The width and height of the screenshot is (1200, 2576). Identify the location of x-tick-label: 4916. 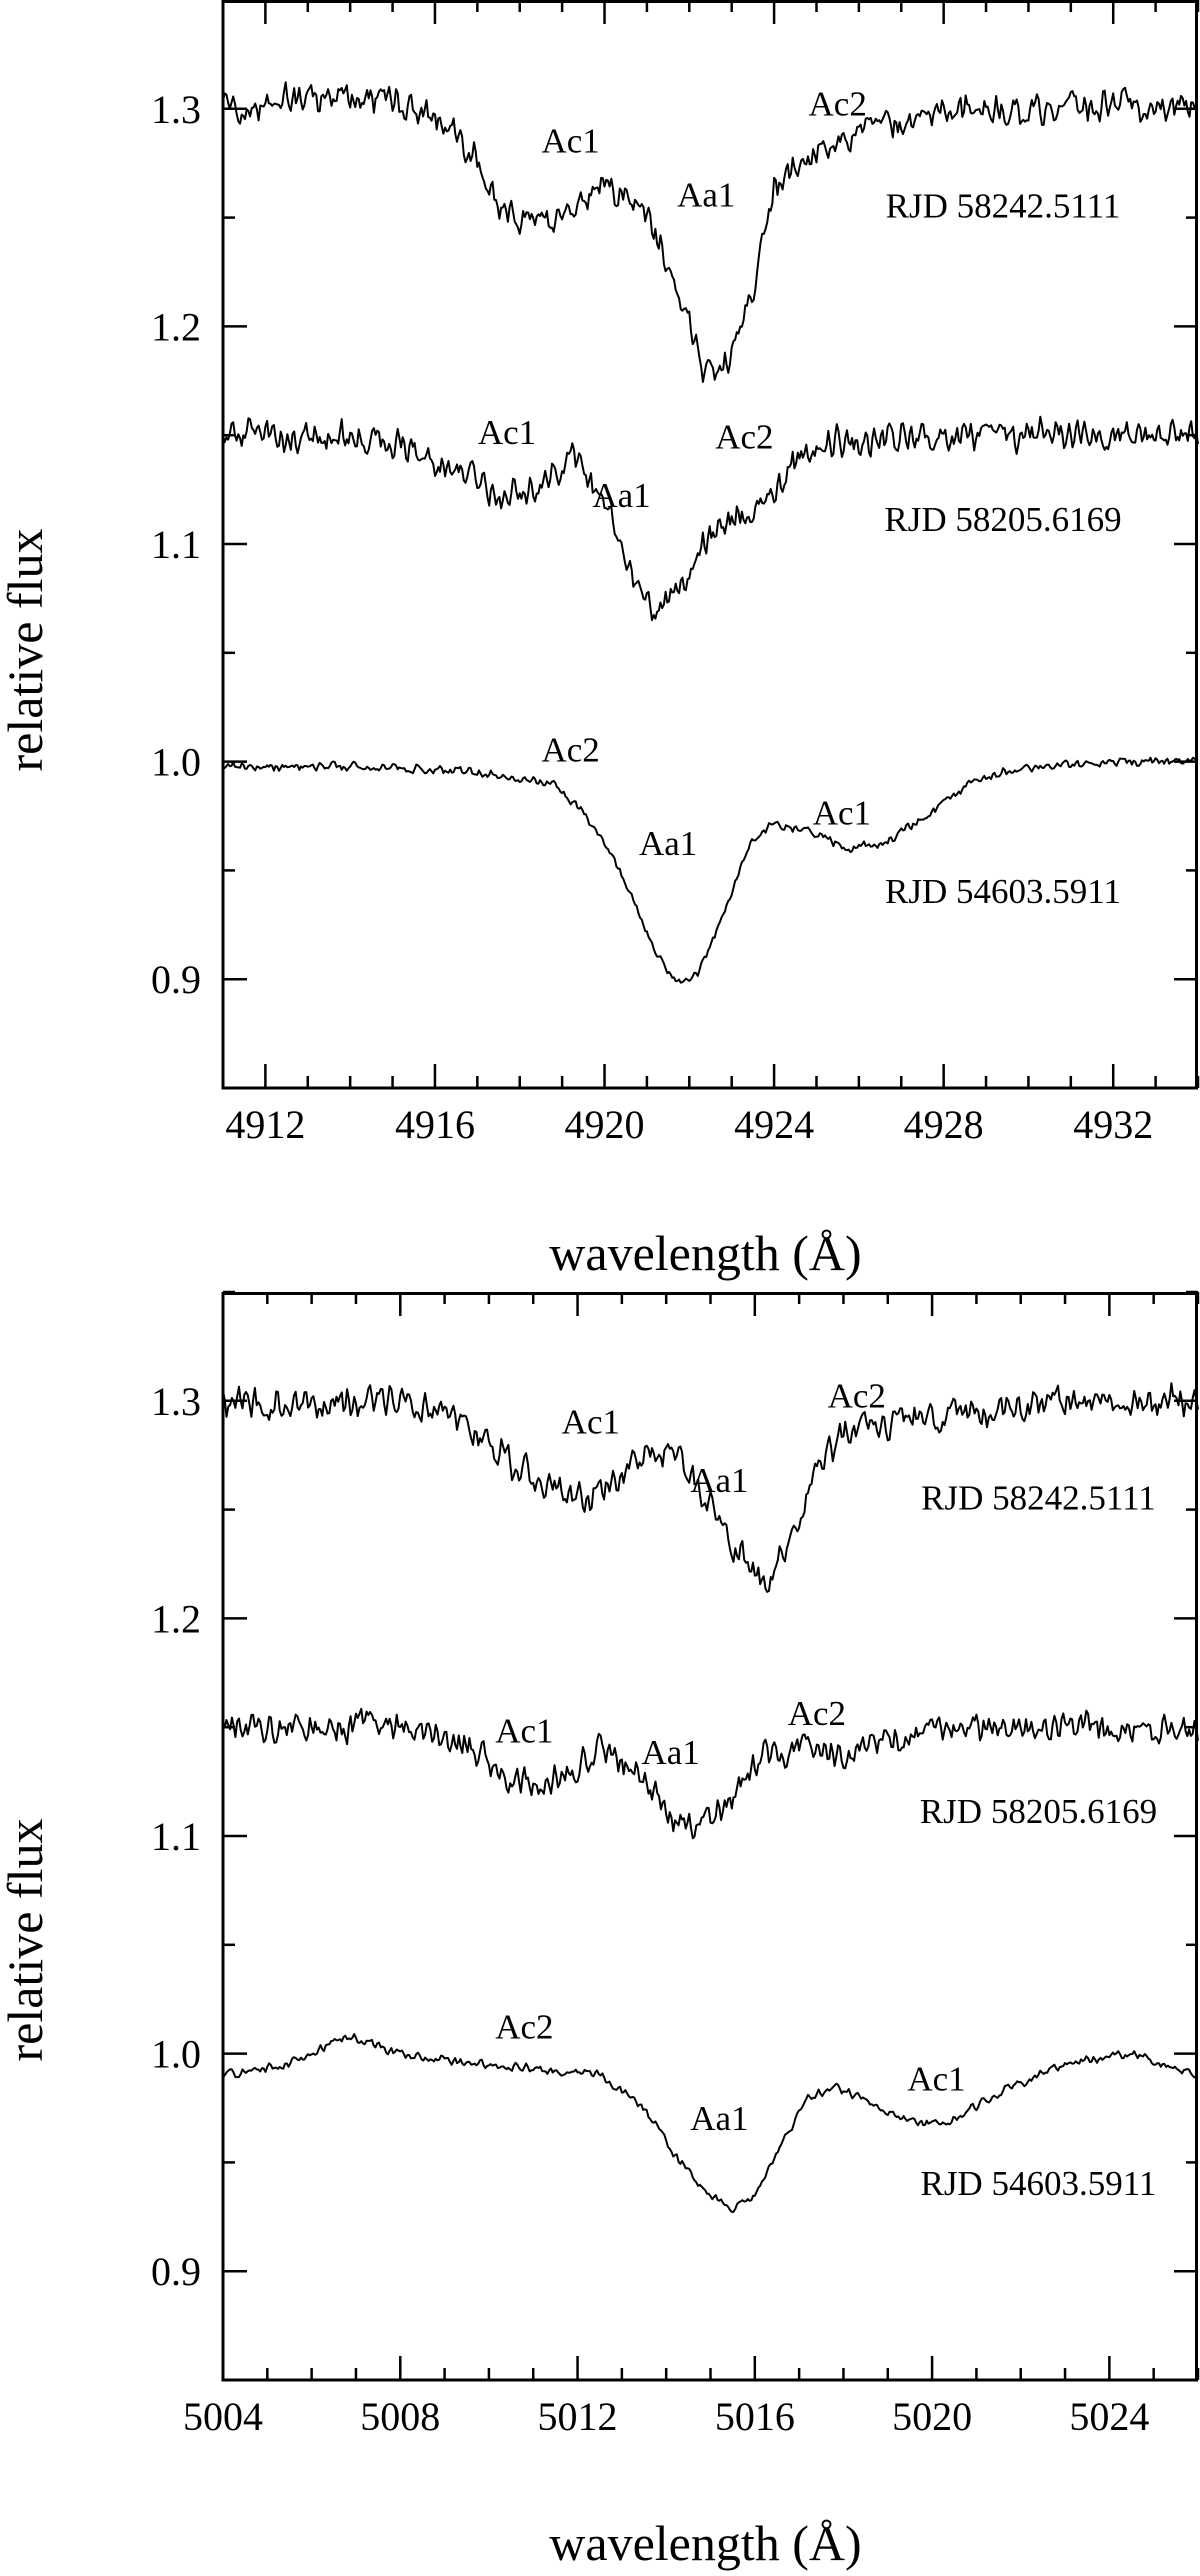
(435, 1124).